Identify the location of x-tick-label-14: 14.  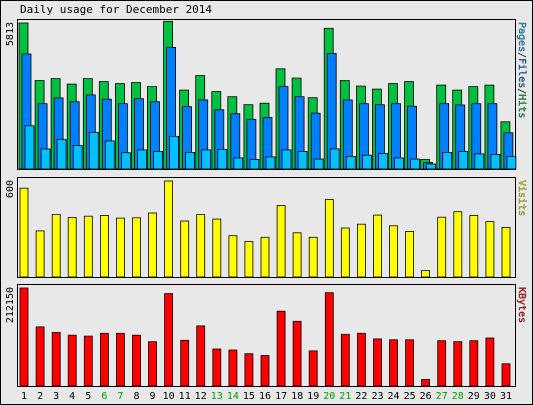
(233, 396).